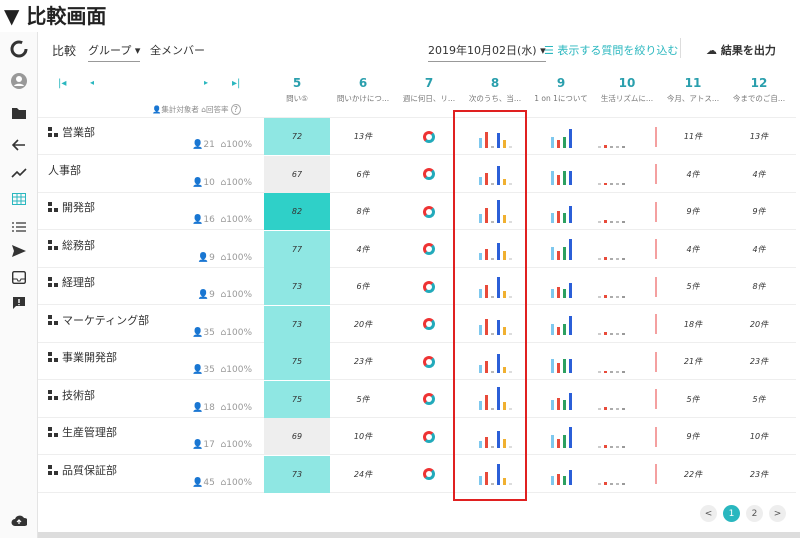 The height and width of the screenshot is (538, 800). Describe the element at coordinates (611, 50) in the screenshot. I see `filter-button: ☰ 表示する質問を絞り込む` at that location.